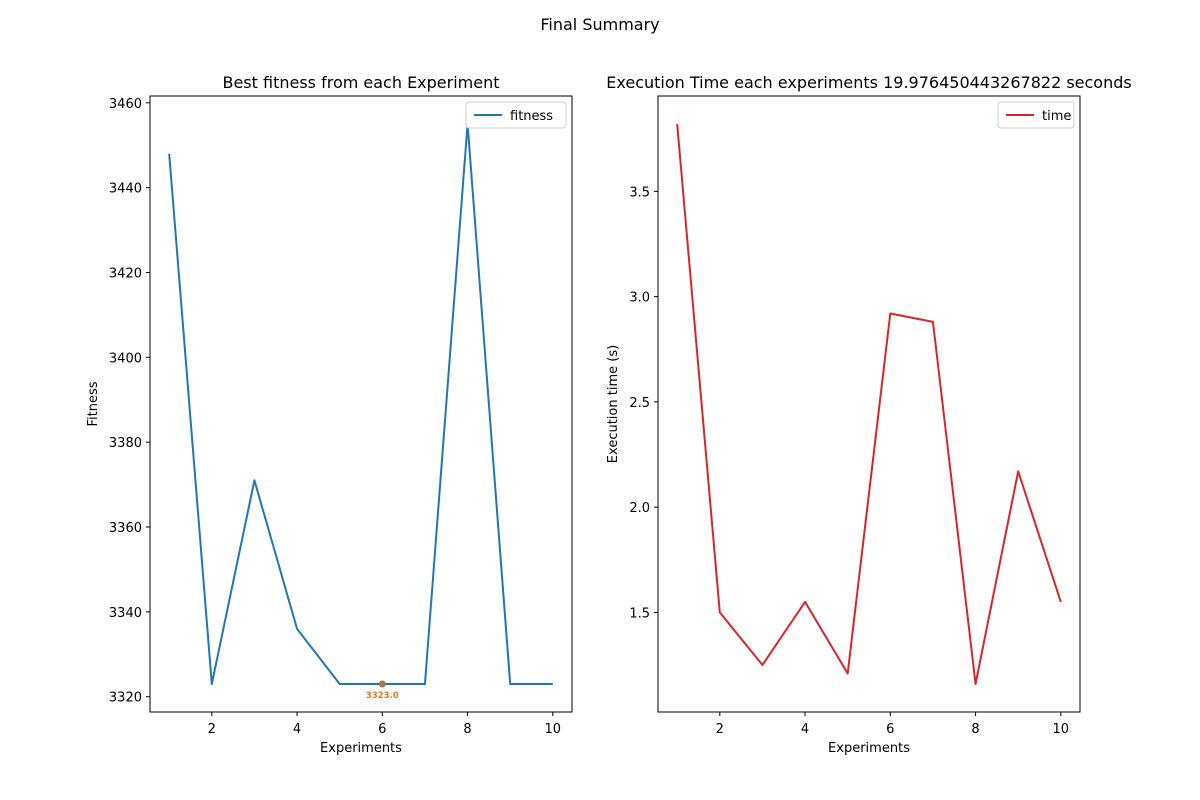  Describe the element at coordinates (125, 528) in the screenshot. I see `y-tick-label: 3360` at that location.